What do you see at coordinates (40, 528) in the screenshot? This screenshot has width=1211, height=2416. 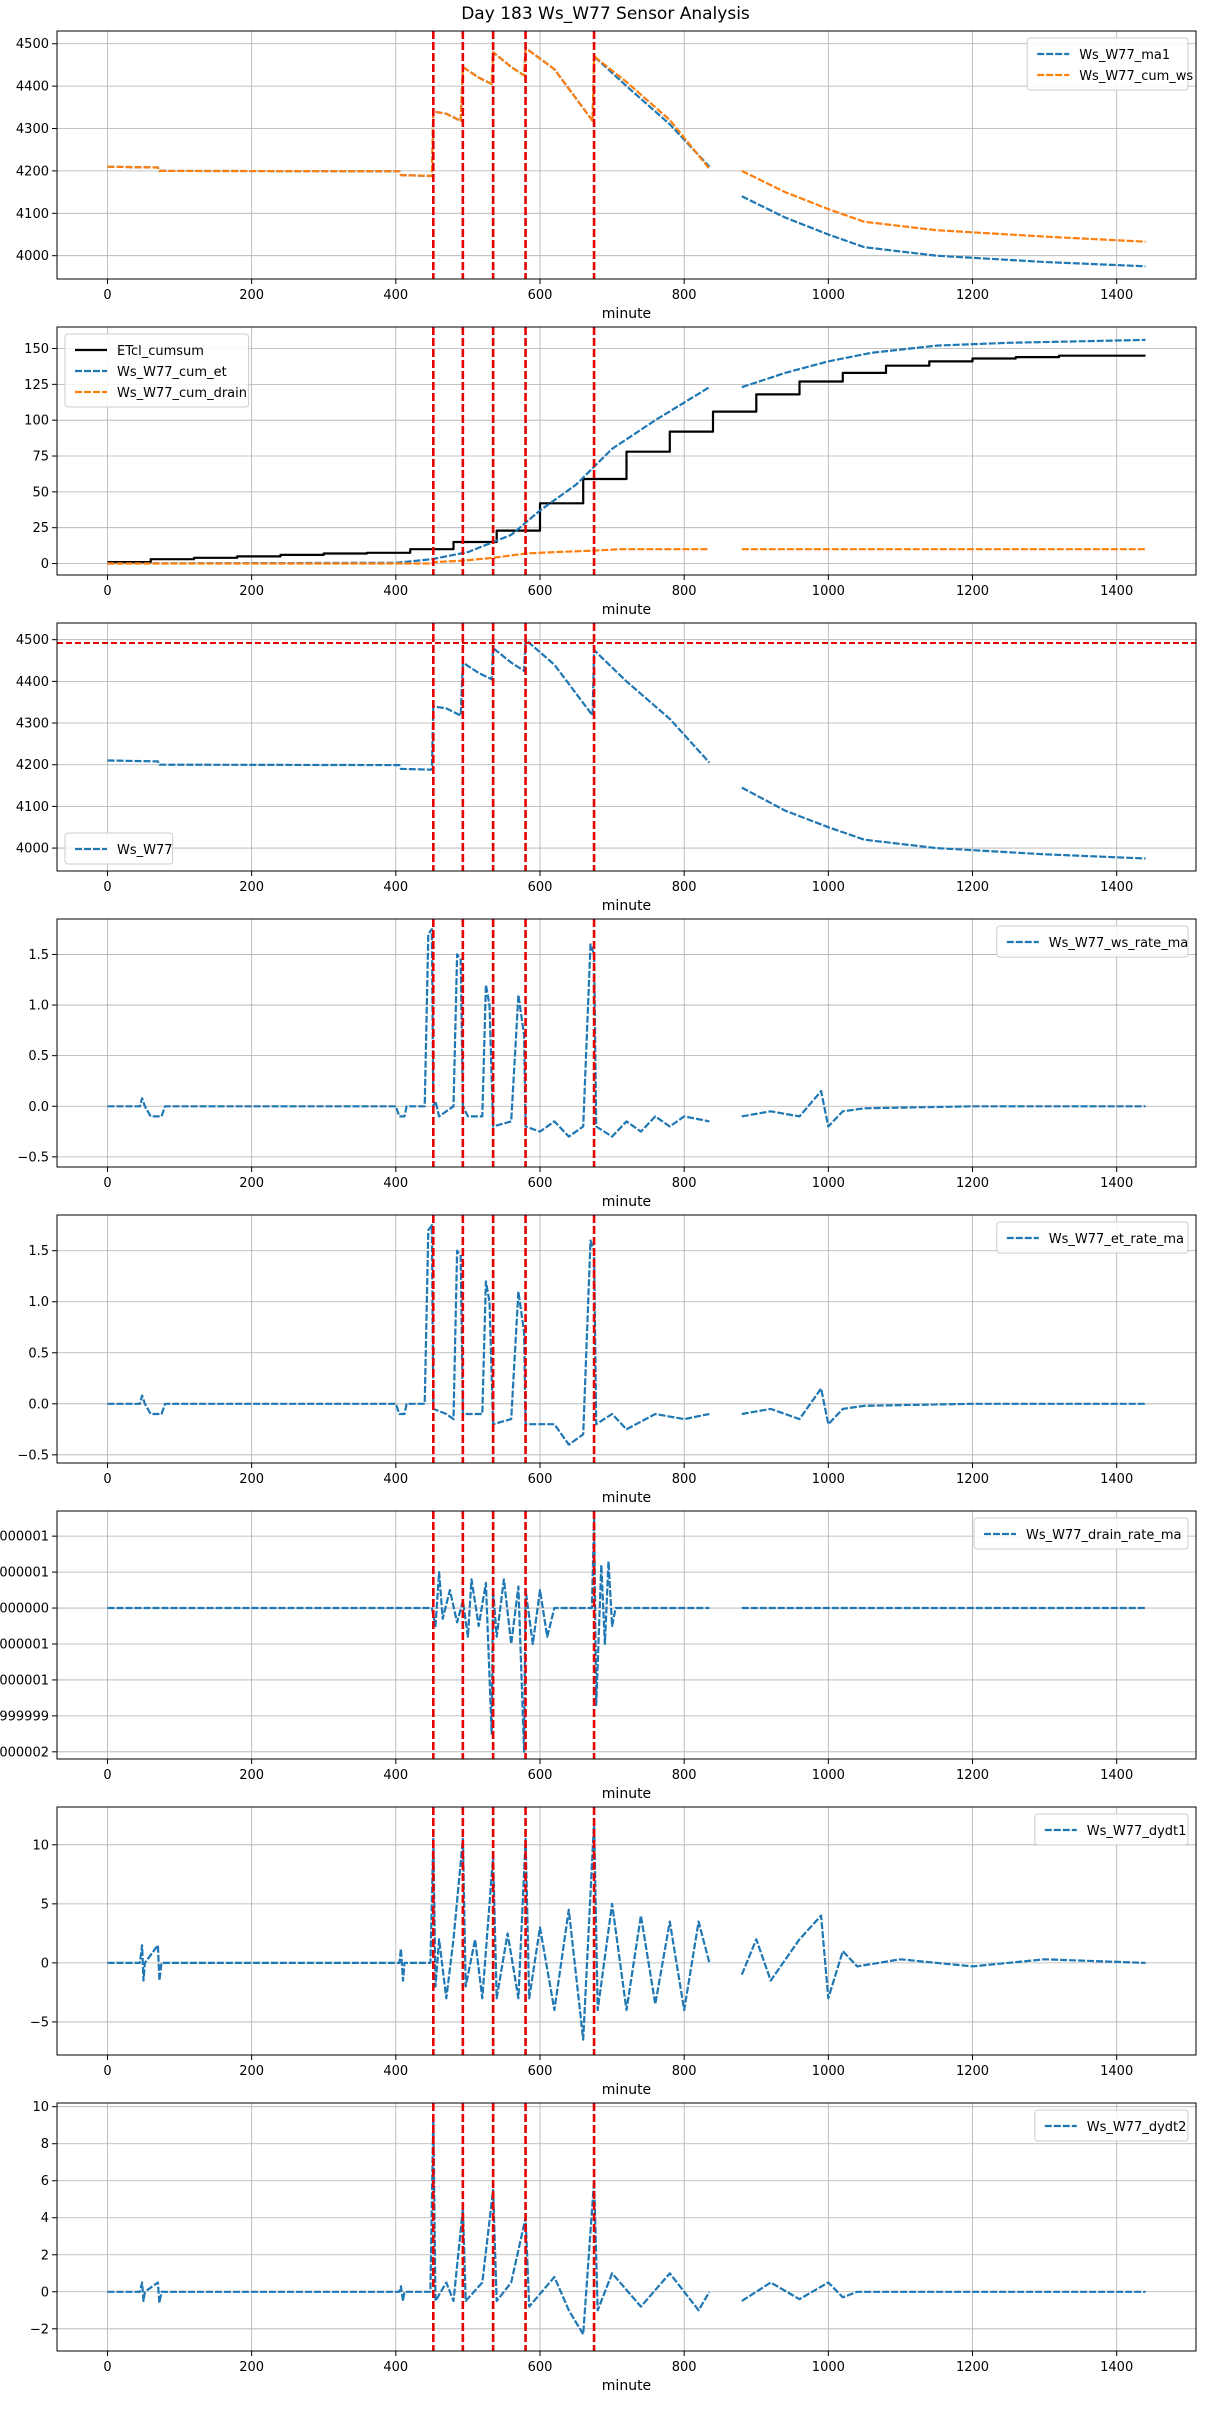 I see `y-tick-label: 25` at bounding box center [40, 528].